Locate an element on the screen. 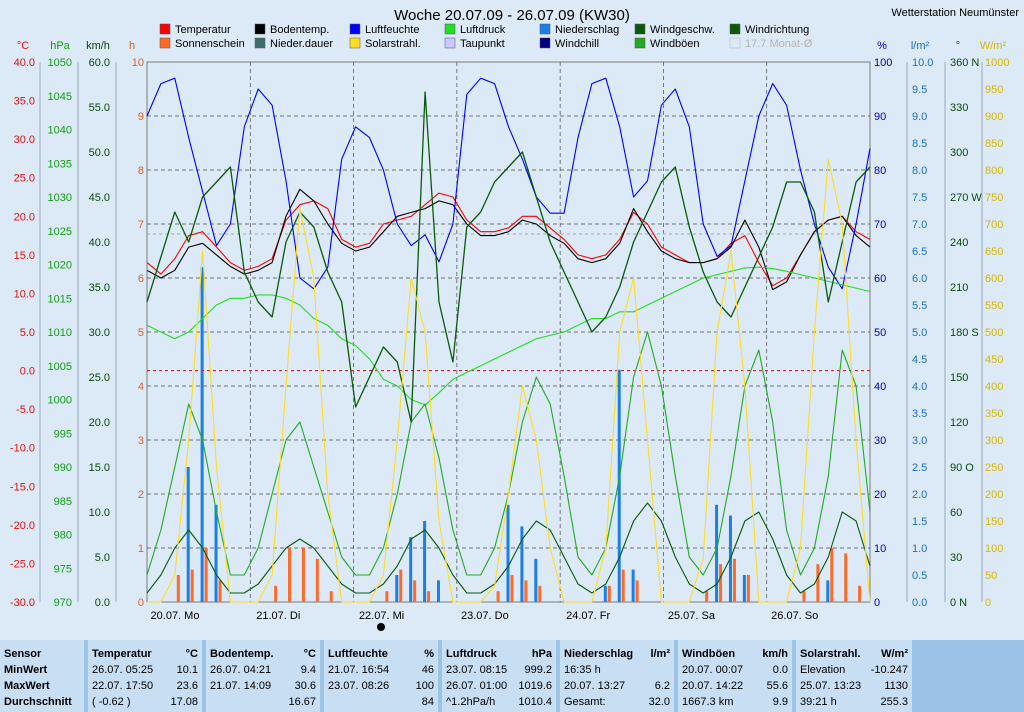 This screenshot has width=1024, height=712. axis-tick-label: 40.0 is located at coordinates (99, 243).